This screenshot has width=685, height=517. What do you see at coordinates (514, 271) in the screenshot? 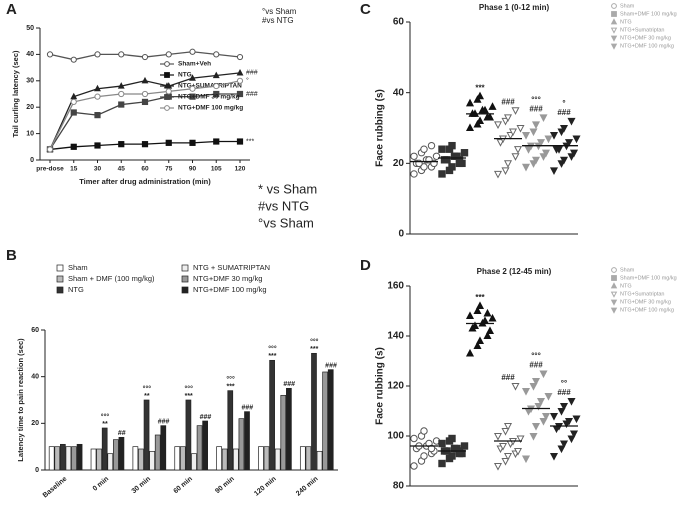
I see `chart-title: Phase 2 (12-45 min)` at bounding box center [514, 271].